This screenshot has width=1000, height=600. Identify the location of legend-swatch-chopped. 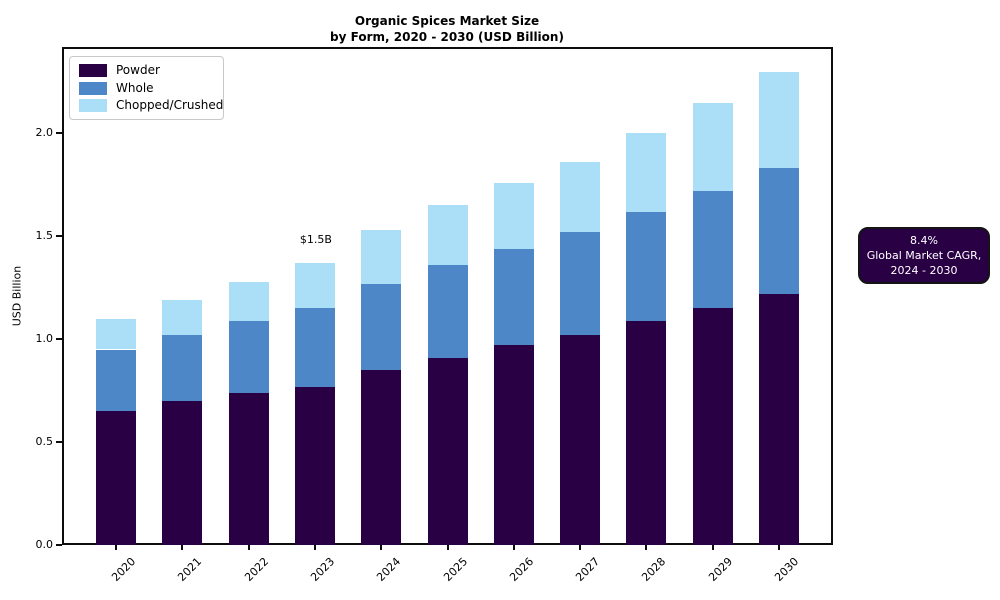
(93, 105).